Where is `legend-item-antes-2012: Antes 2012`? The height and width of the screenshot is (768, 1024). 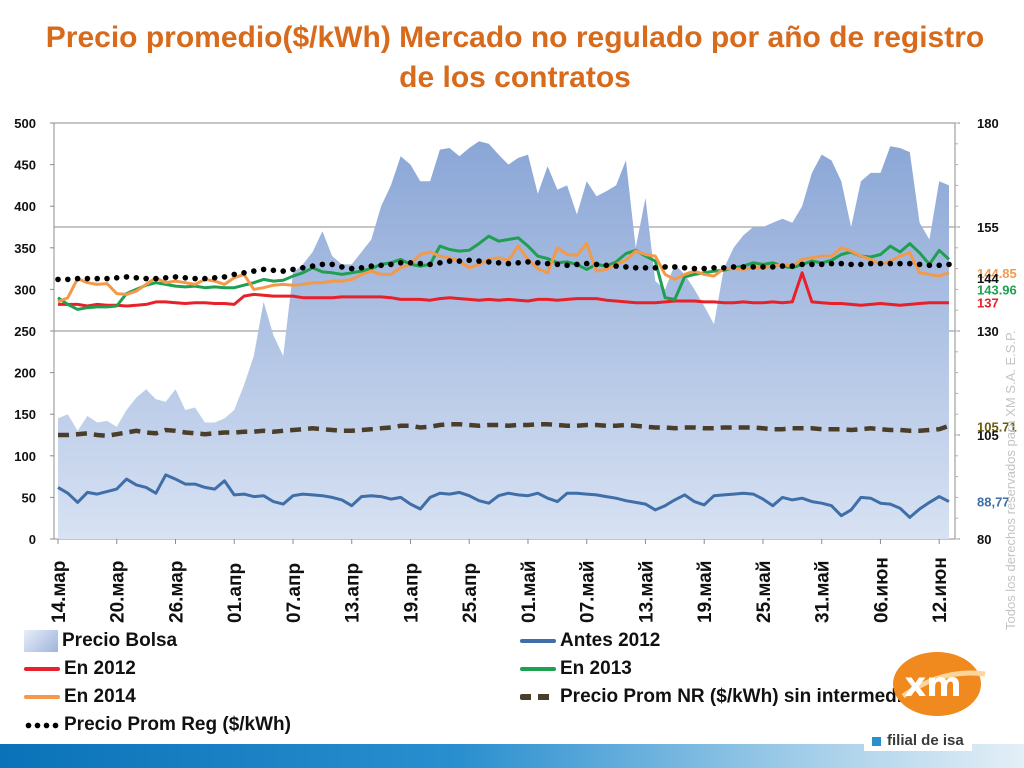 legend-item-antes-2012: Antes 2012 is located at coordinates (590, 641).